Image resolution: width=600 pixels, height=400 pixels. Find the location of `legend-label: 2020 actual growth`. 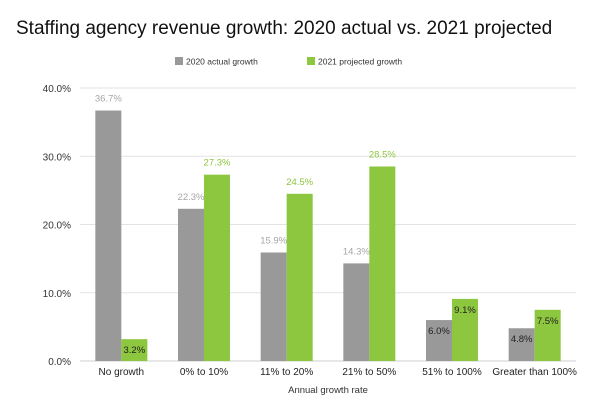

legend-label: 2020 actual growth is located at coordinates (222, 62).